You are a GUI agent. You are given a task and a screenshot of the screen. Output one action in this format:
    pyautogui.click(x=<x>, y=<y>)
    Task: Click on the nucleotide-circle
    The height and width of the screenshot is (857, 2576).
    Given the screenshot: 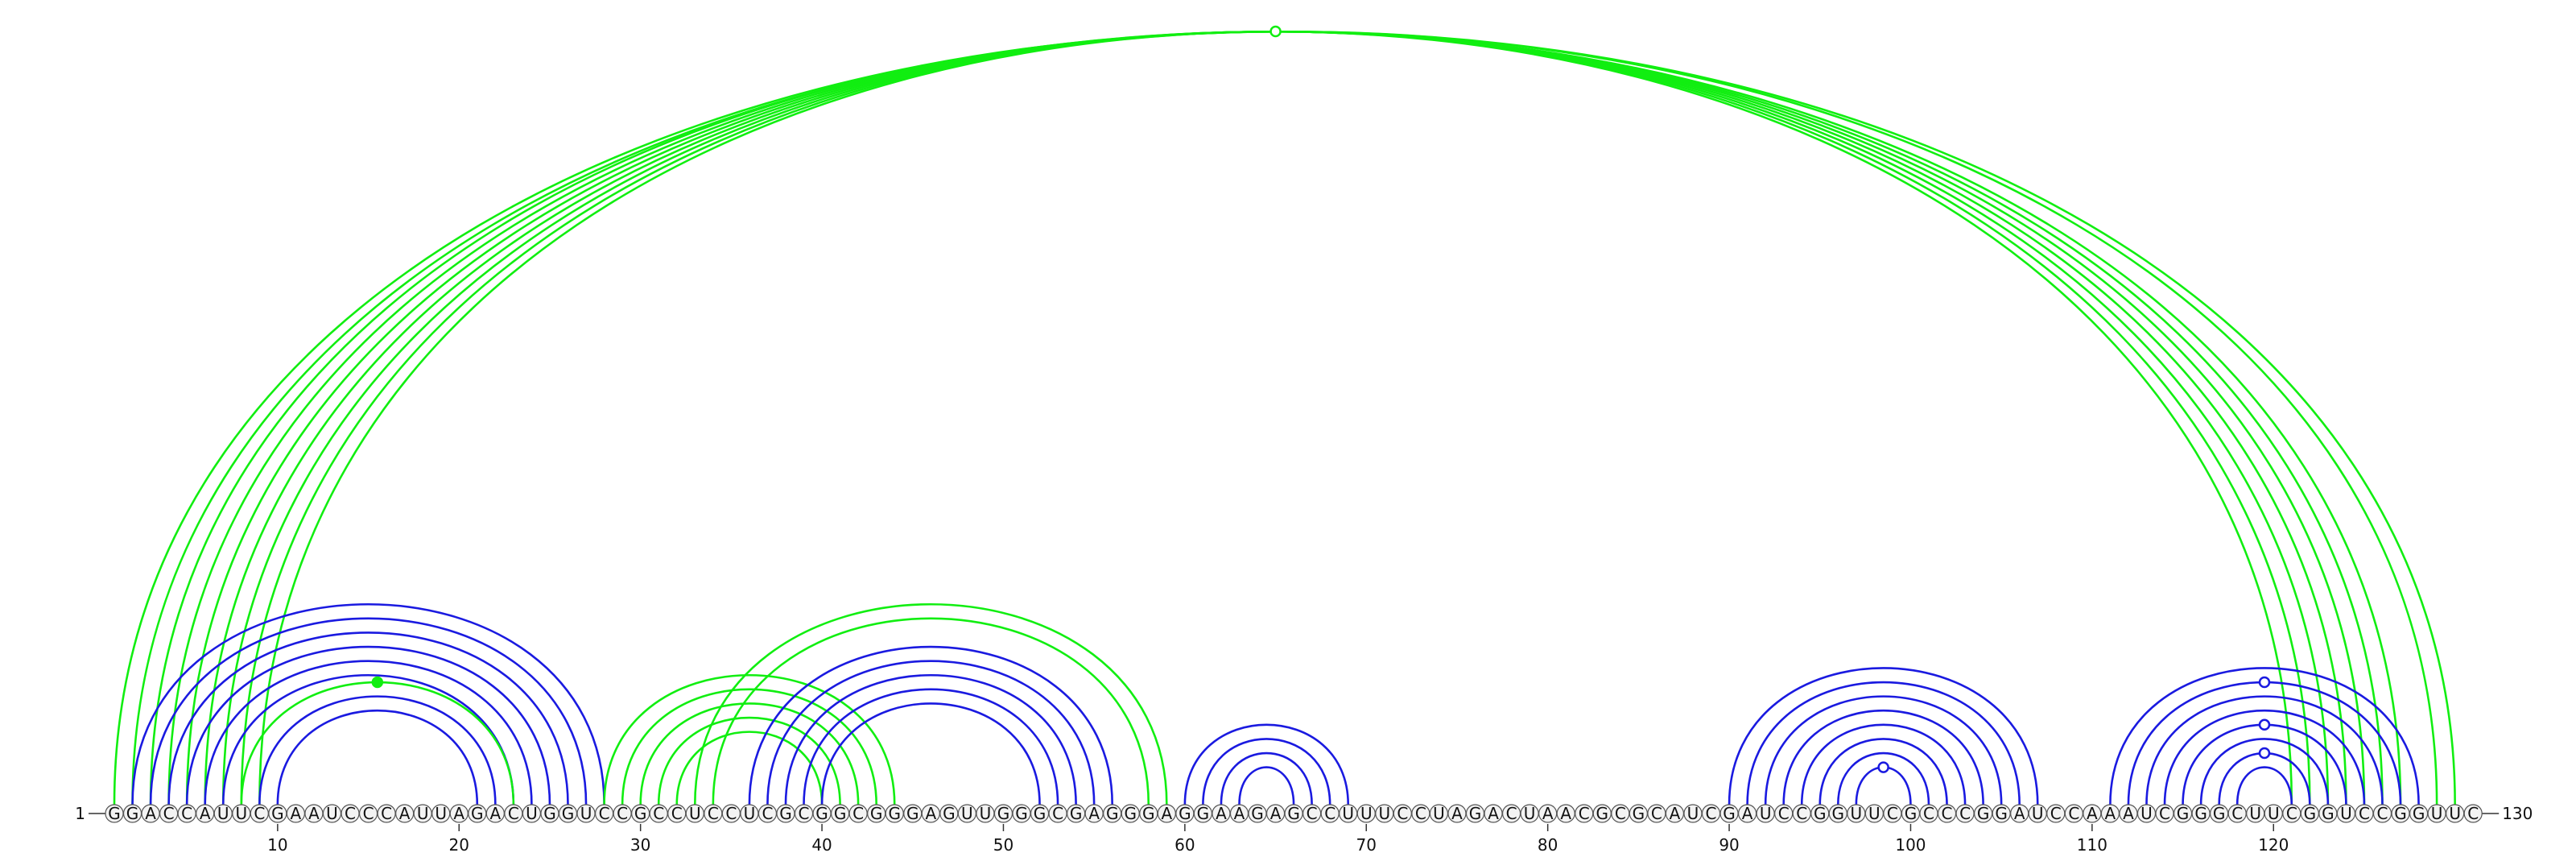 What is the action you would take?
    pyautogui.click(x=2473, y=813)
    